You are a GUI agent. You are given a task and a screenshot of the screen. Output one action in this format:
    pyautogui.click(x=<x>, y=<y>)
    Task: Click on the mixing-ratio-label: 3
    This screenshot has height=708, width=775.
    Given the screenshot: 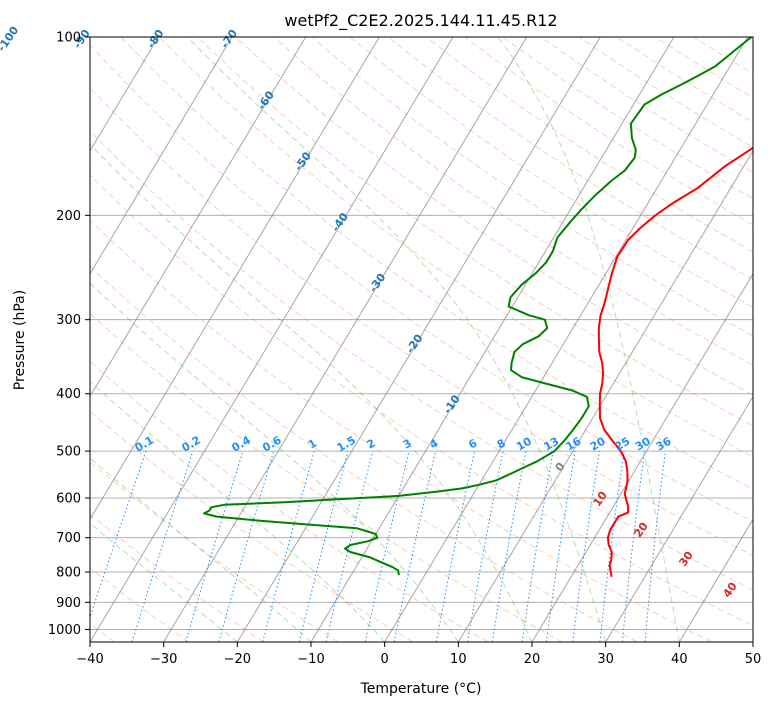 What is the action you would take?
    pyautogui.click(x=407, y=444)
    